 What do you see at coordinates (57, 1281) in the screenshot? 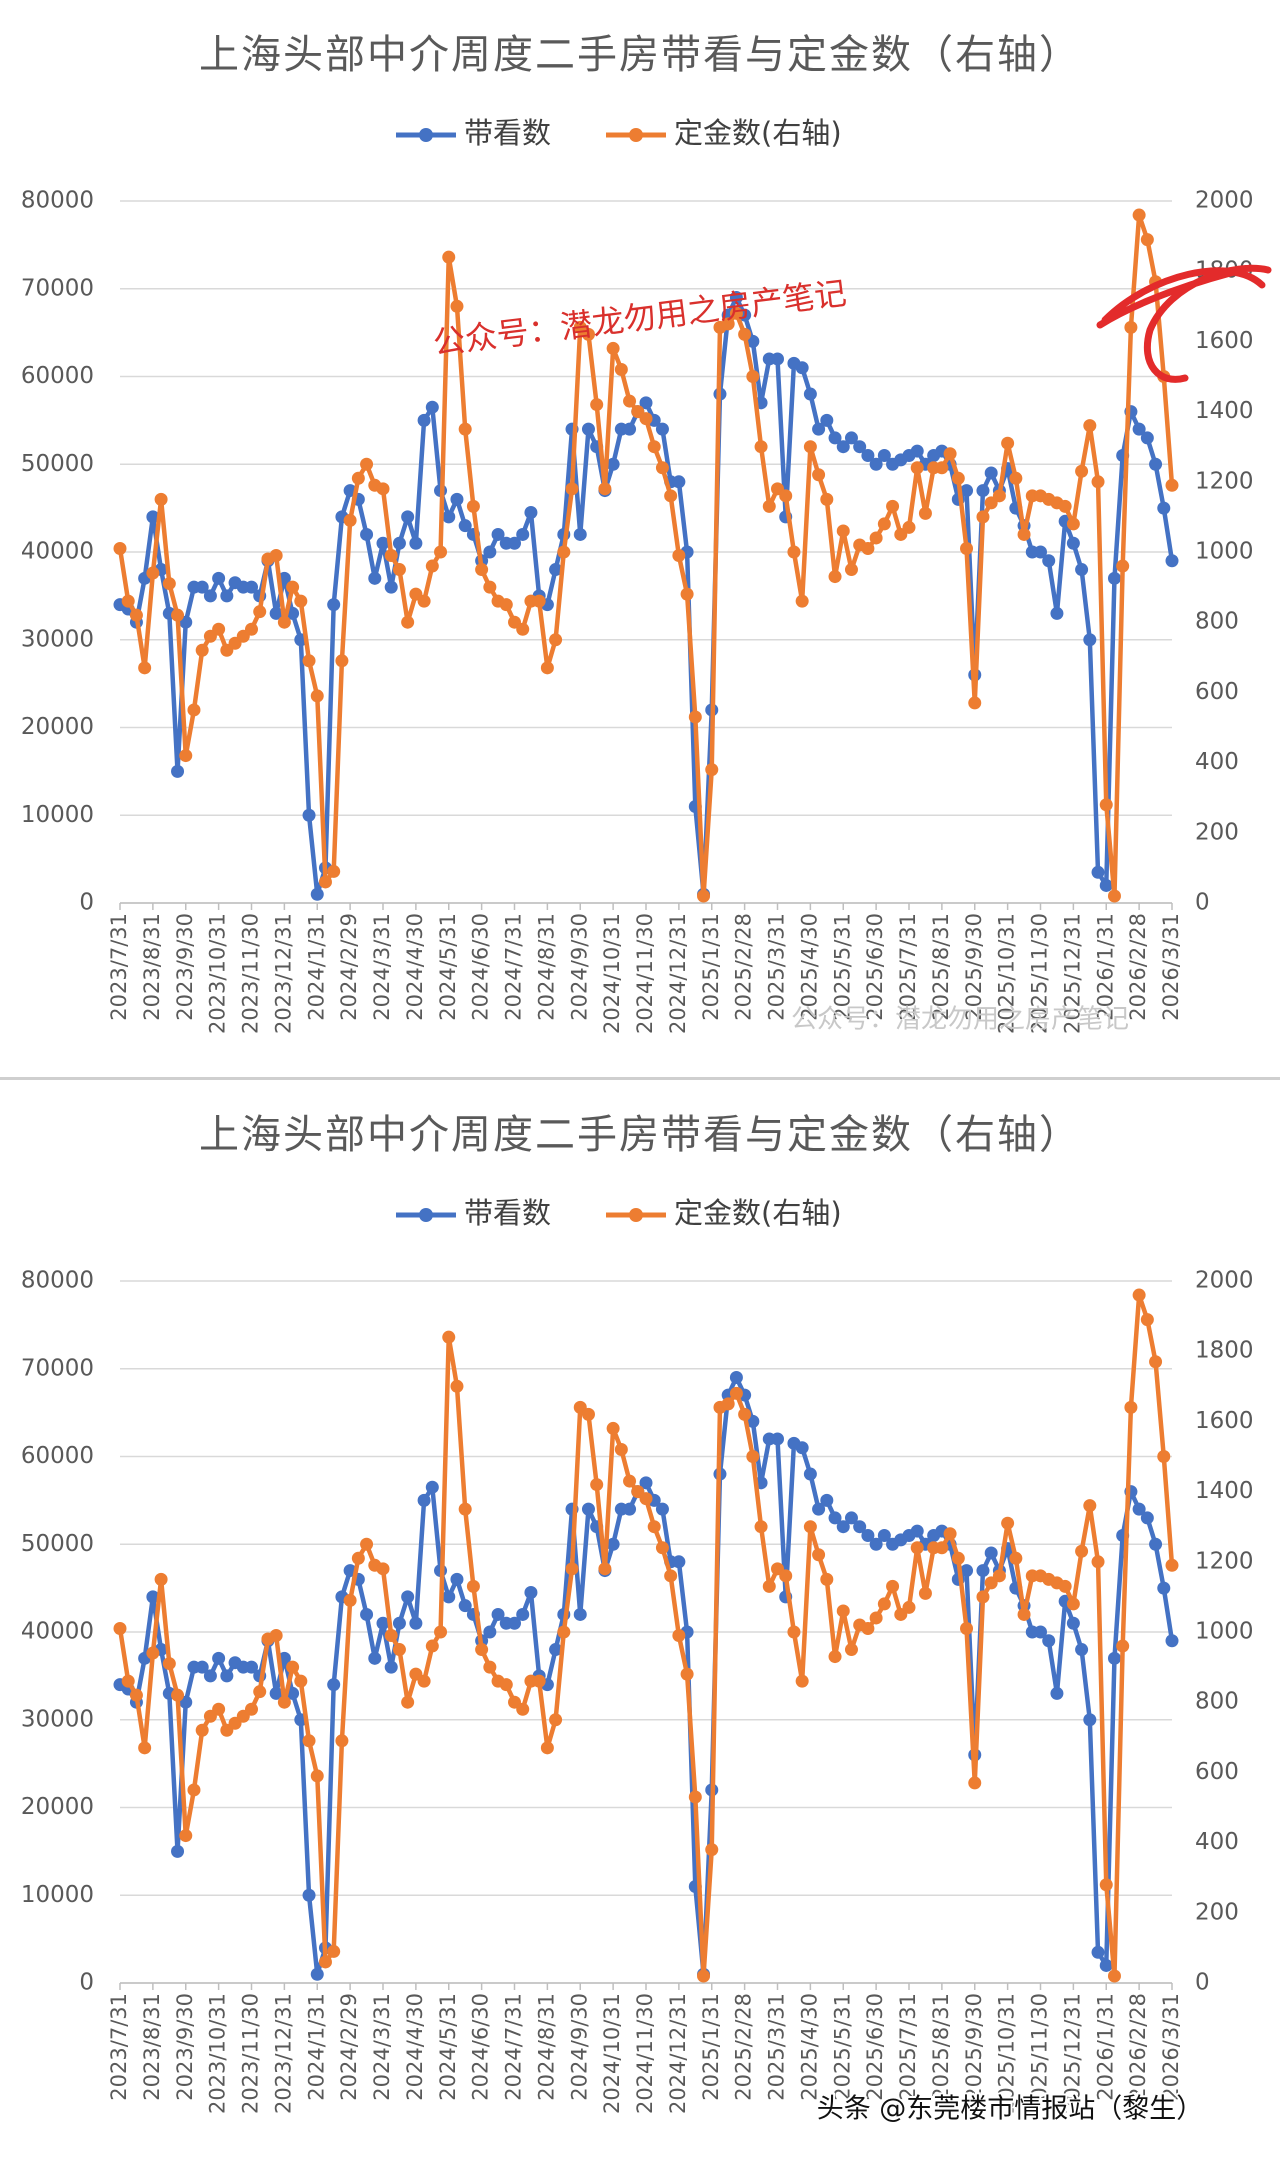
I see `y-tick-label: 80000` at bounding box center [57, 1281].